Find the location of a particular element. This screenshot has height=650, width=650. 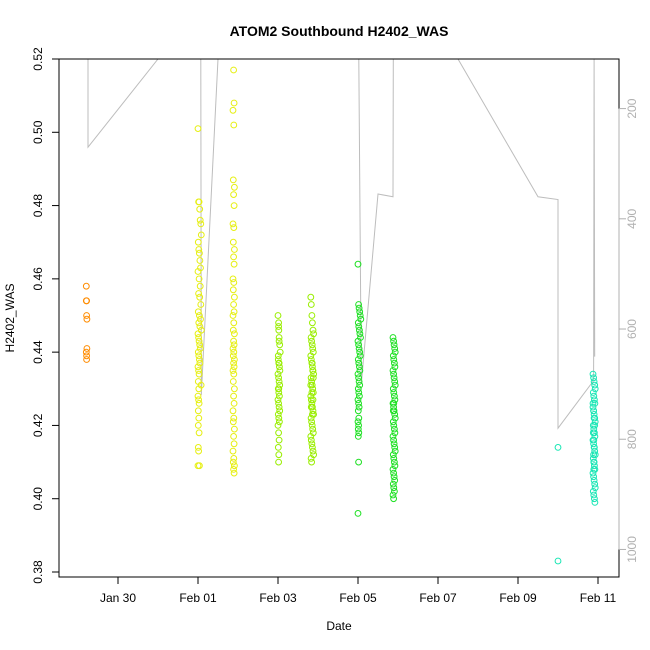

chart-title: ATOM2 Southbound H2402_WAS is located at coordinates (339, 31).